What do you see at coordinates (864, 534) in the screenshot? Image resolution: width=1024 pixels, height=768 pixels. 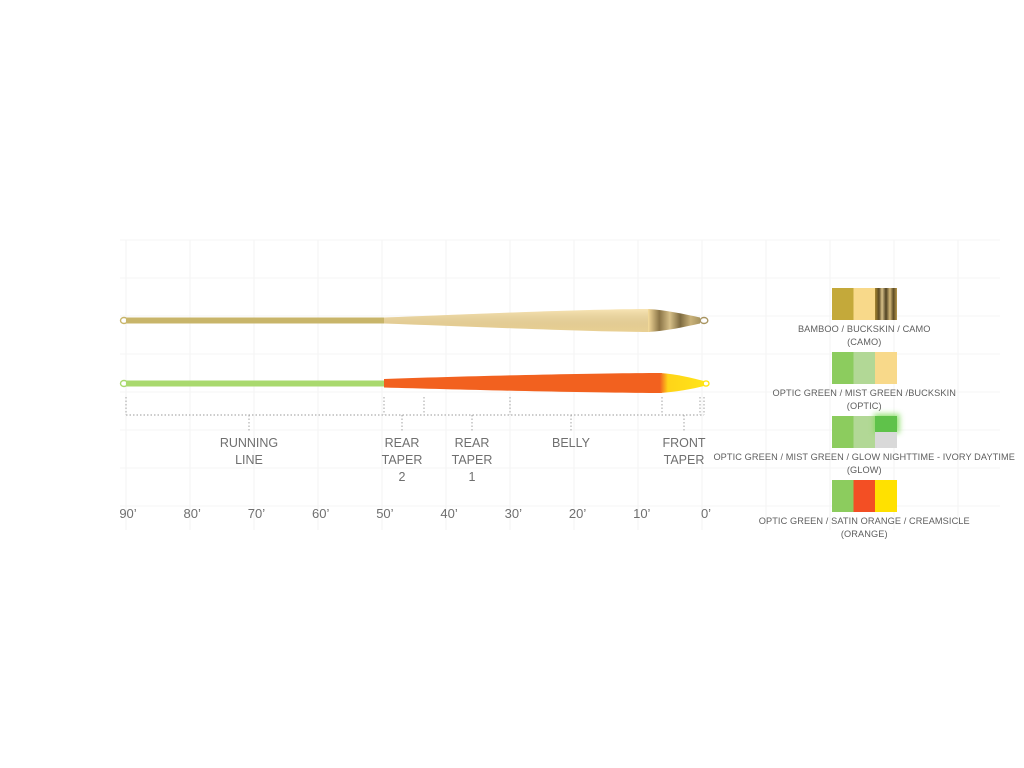 I see `colorway-code: (ORANGE)` at bounding box center [864, 534].